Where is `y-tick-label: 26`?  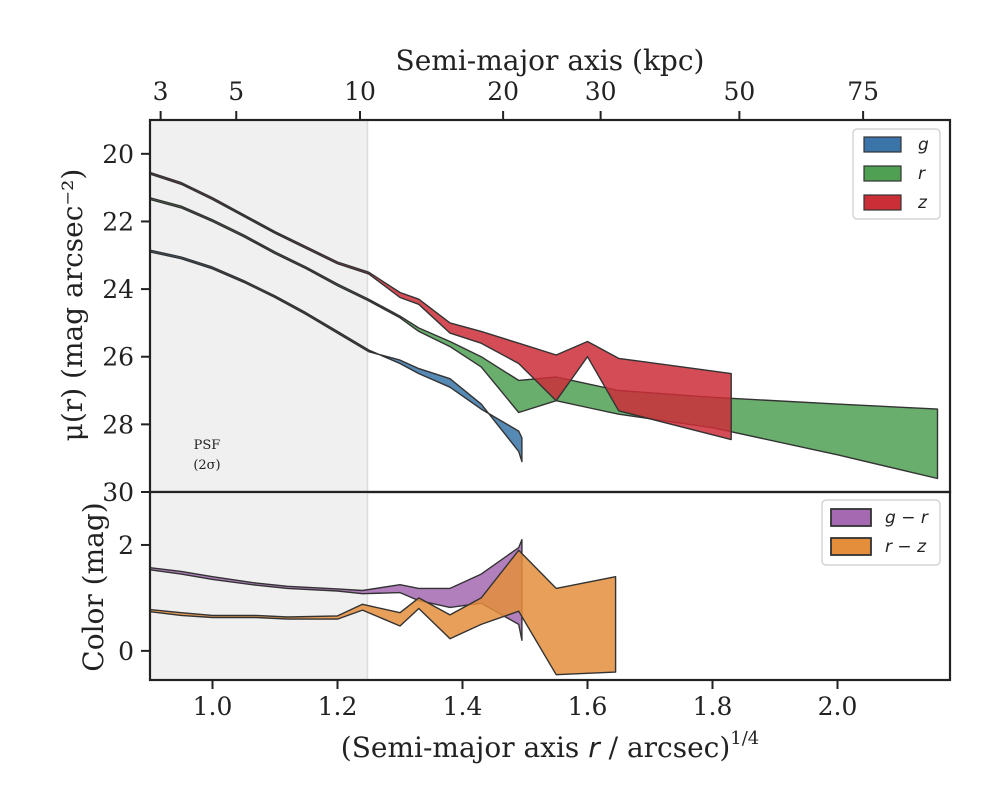 y-tick-label: 26 is located at coordinates (118, 357).